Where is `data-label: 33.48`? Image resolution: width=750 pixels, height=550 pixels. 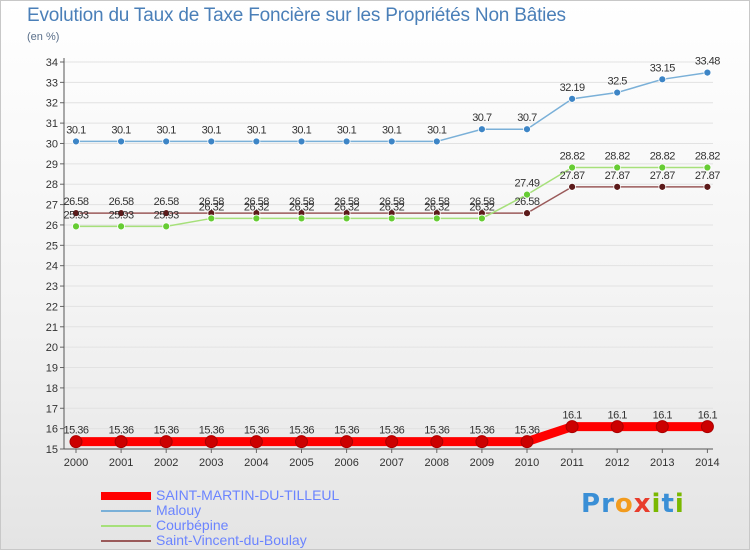
data-label: 33.48 is located at coordinates (707, 62).